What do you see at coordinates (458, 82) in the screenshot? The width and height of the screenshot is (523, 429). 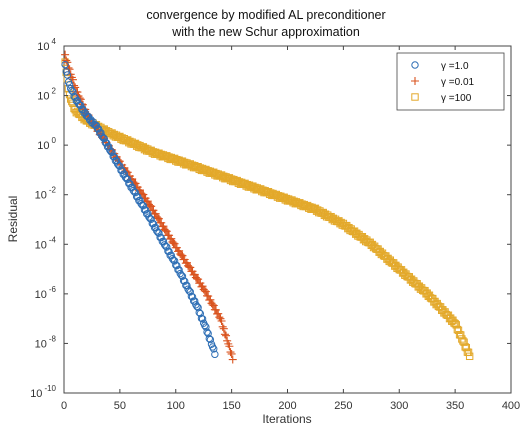 I see `legend-entry: γ =0.01` at bounding box center [458, 82].